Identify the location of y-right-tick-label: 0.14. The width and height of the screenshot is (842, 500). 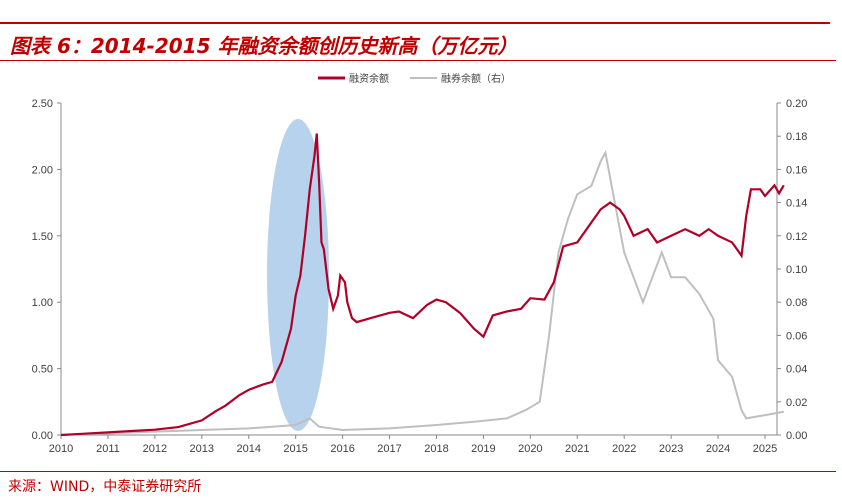
(796, 204).